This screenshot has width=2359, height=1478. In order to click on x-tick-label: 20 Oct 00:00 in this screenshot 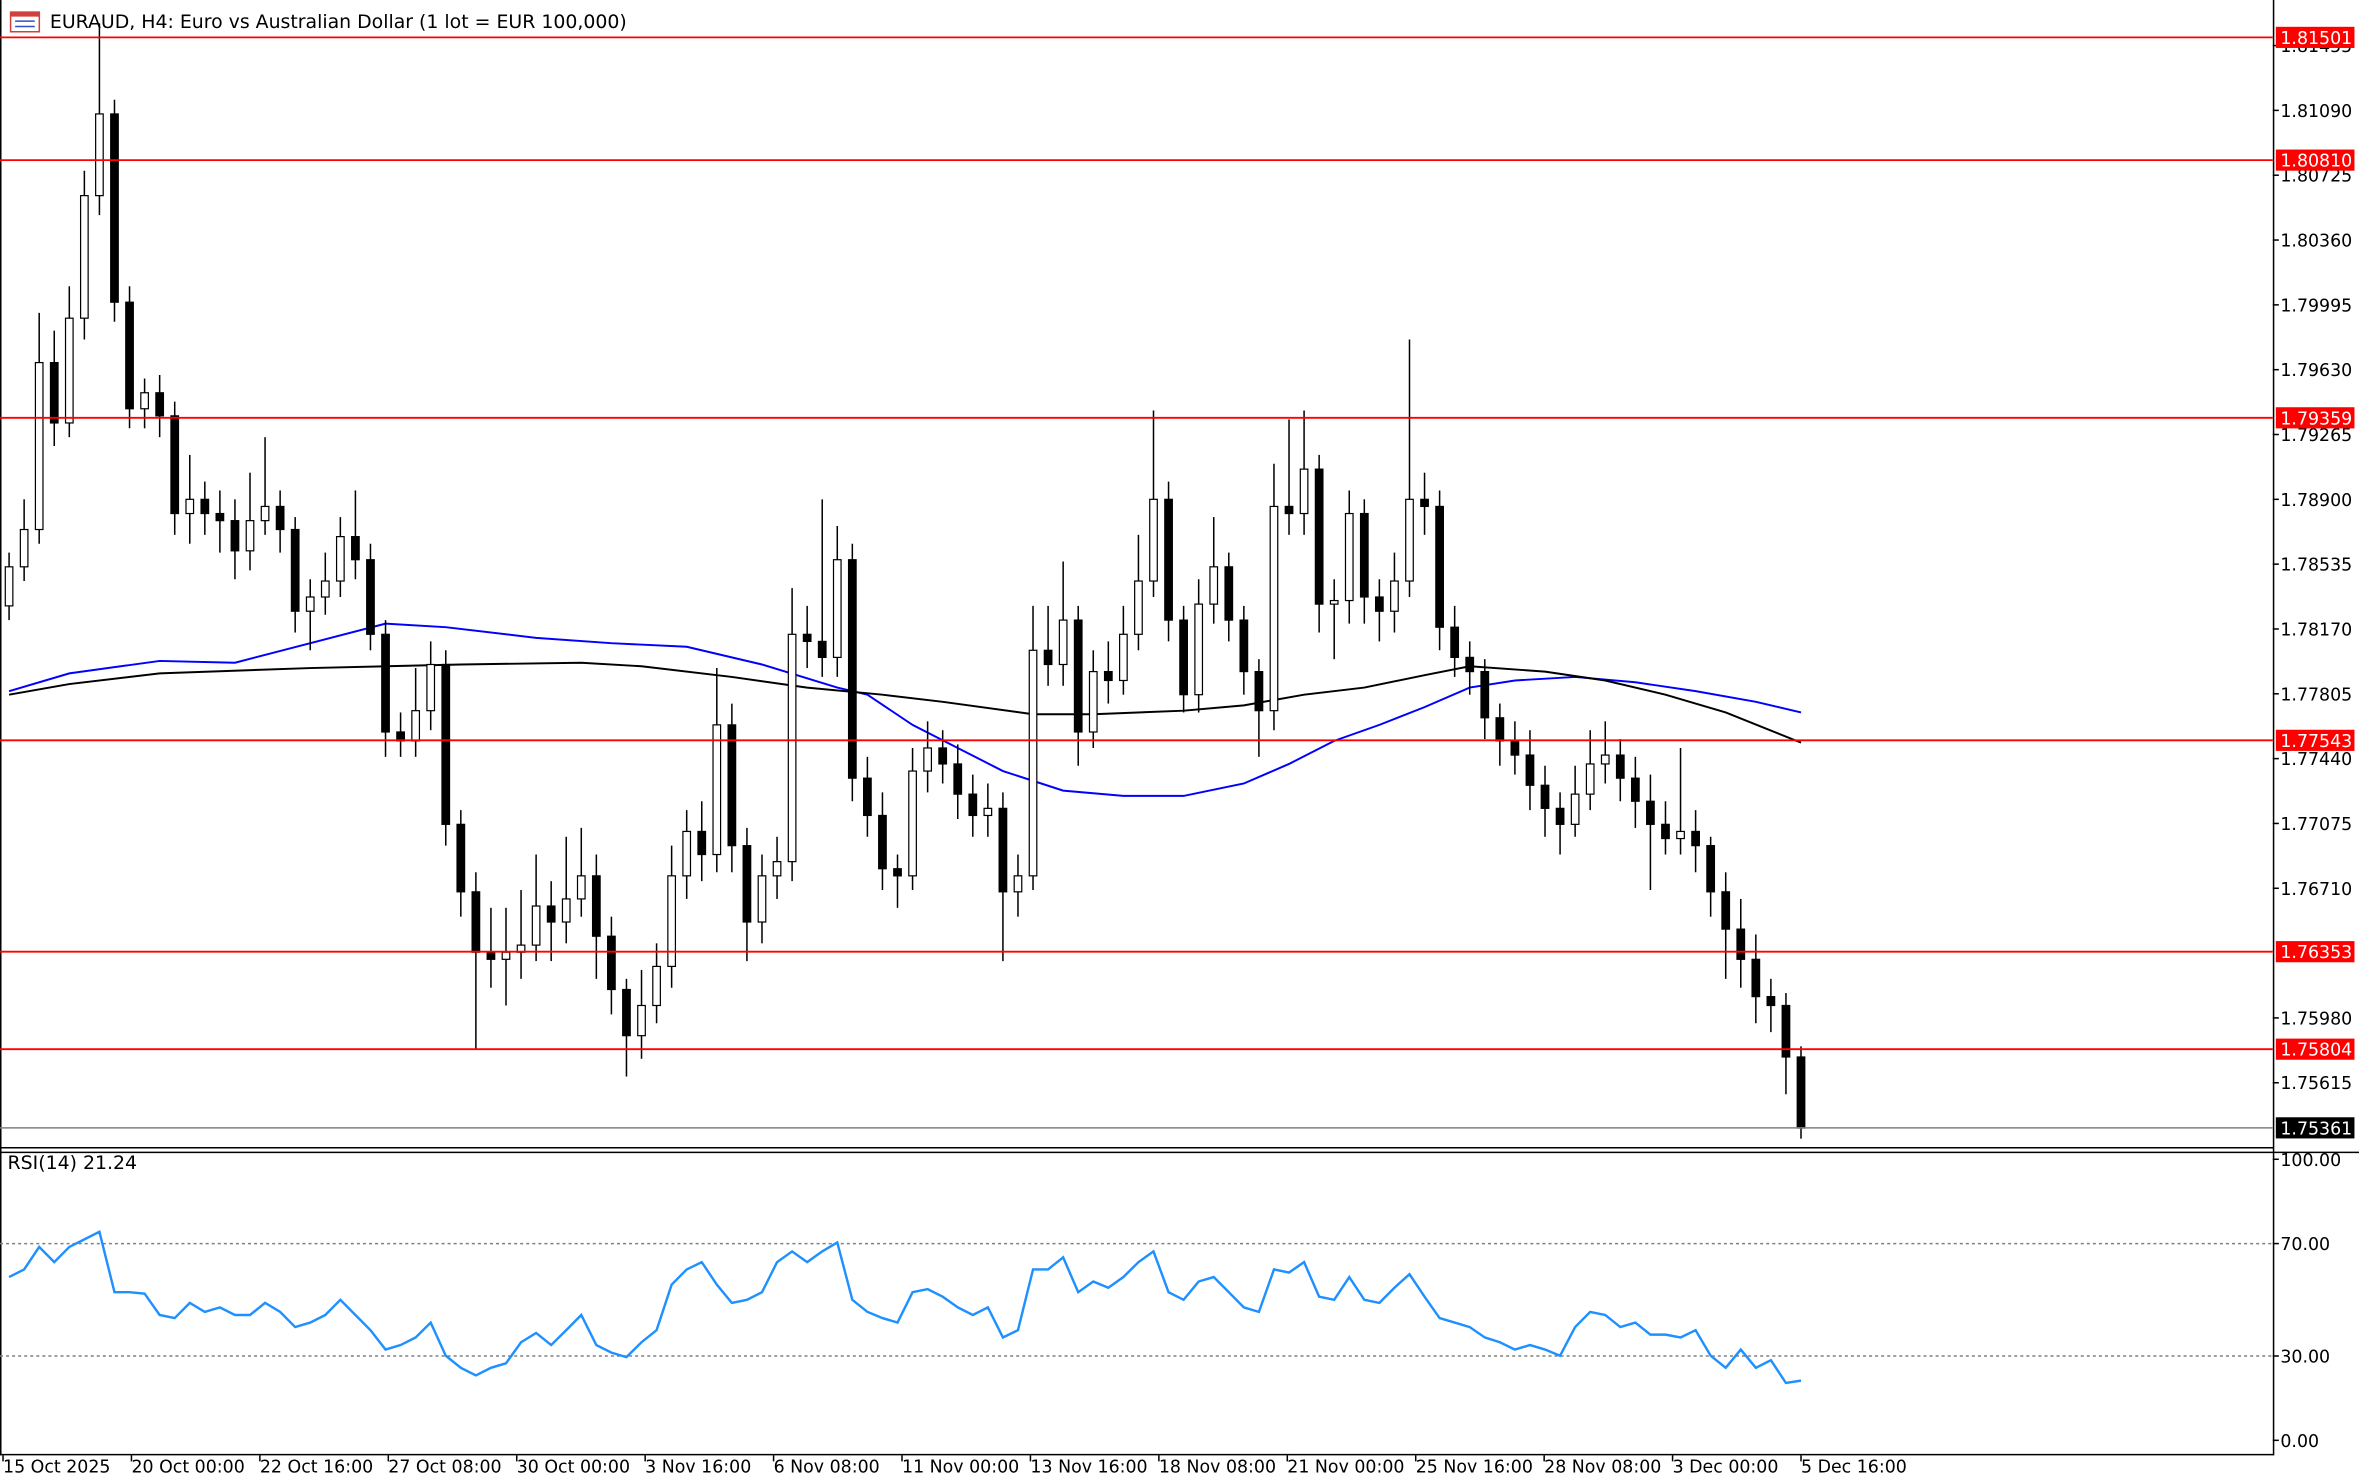, I will do `click(187, 1467)`.